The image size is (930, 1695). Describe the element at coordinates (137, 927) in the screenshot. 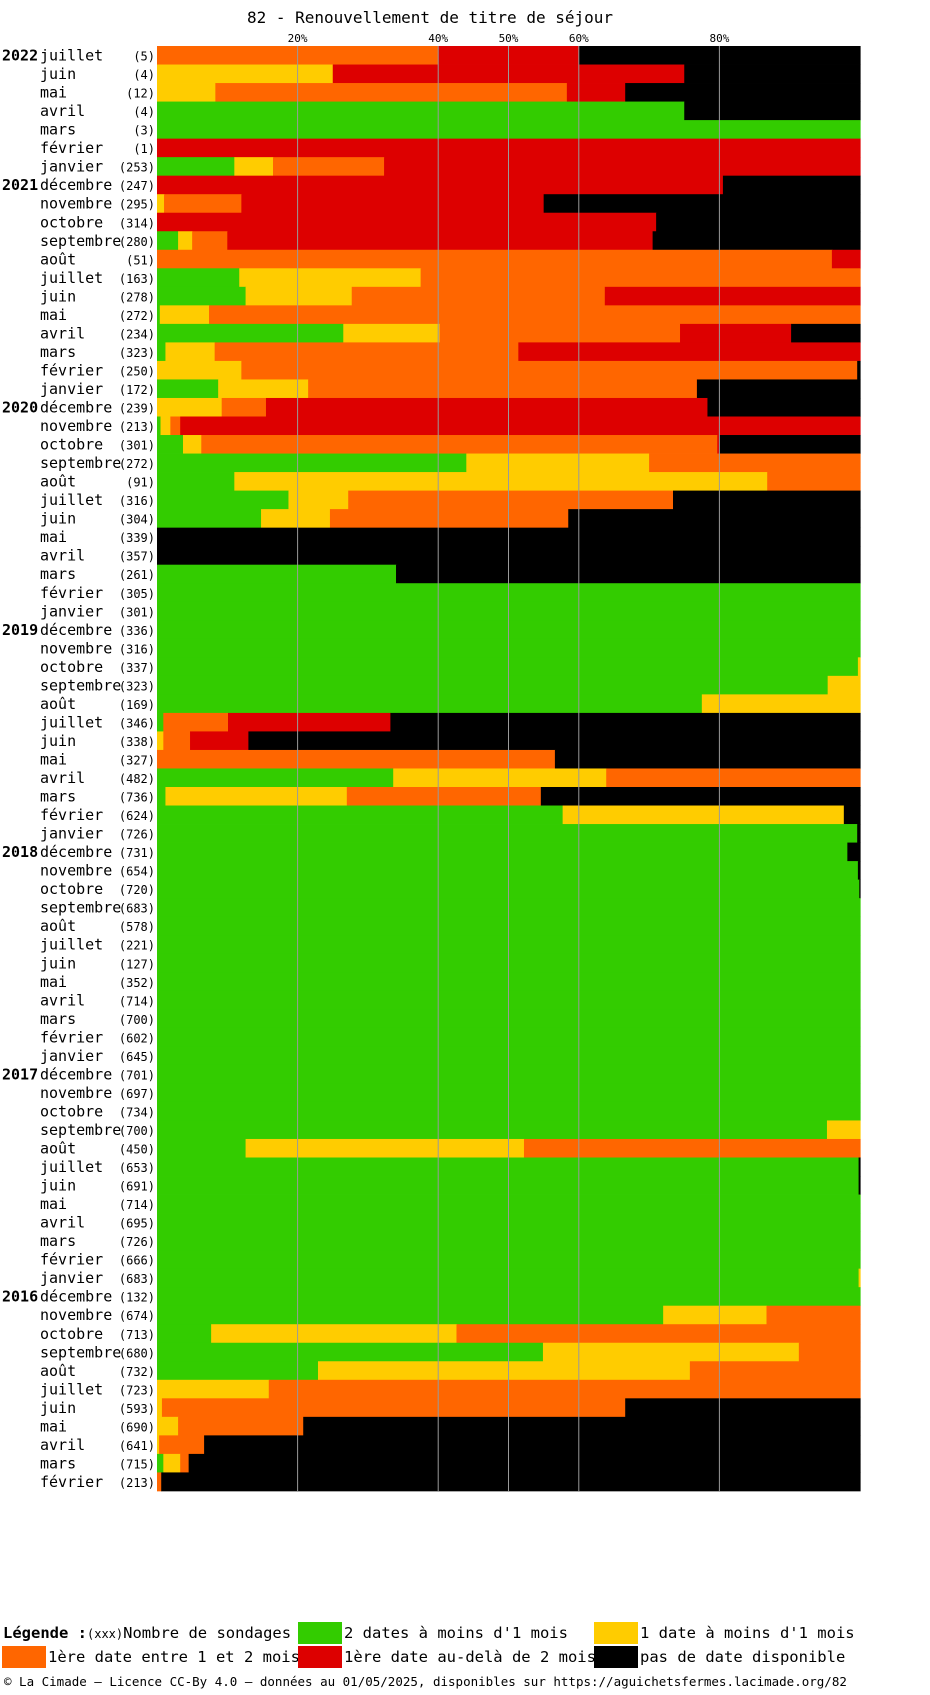

I see `count-label: (578)` at that location.